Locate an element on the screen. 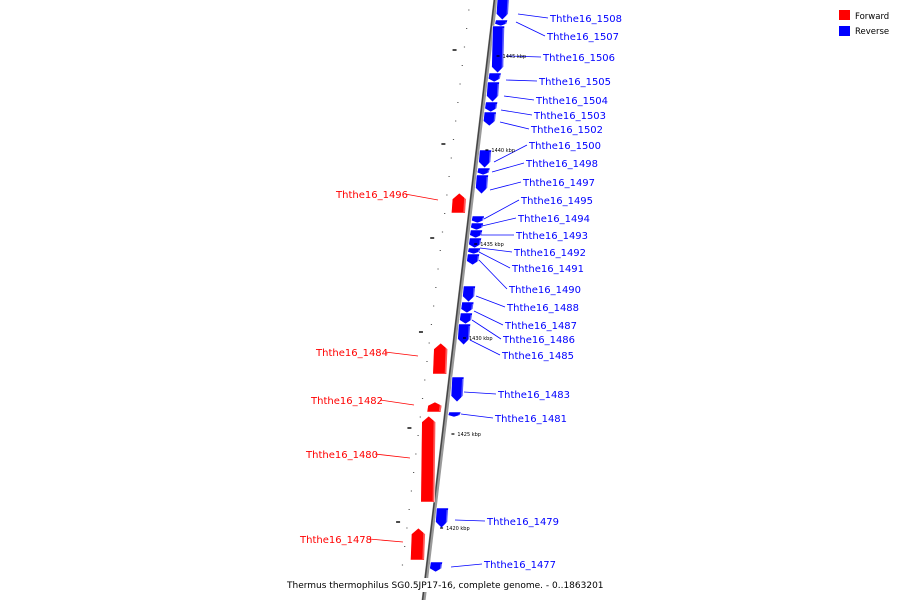 Image resolution: width=900 pixels, height=600 pixels. gene-label: Ththe16_1502 is located at coordinates (566, 130).